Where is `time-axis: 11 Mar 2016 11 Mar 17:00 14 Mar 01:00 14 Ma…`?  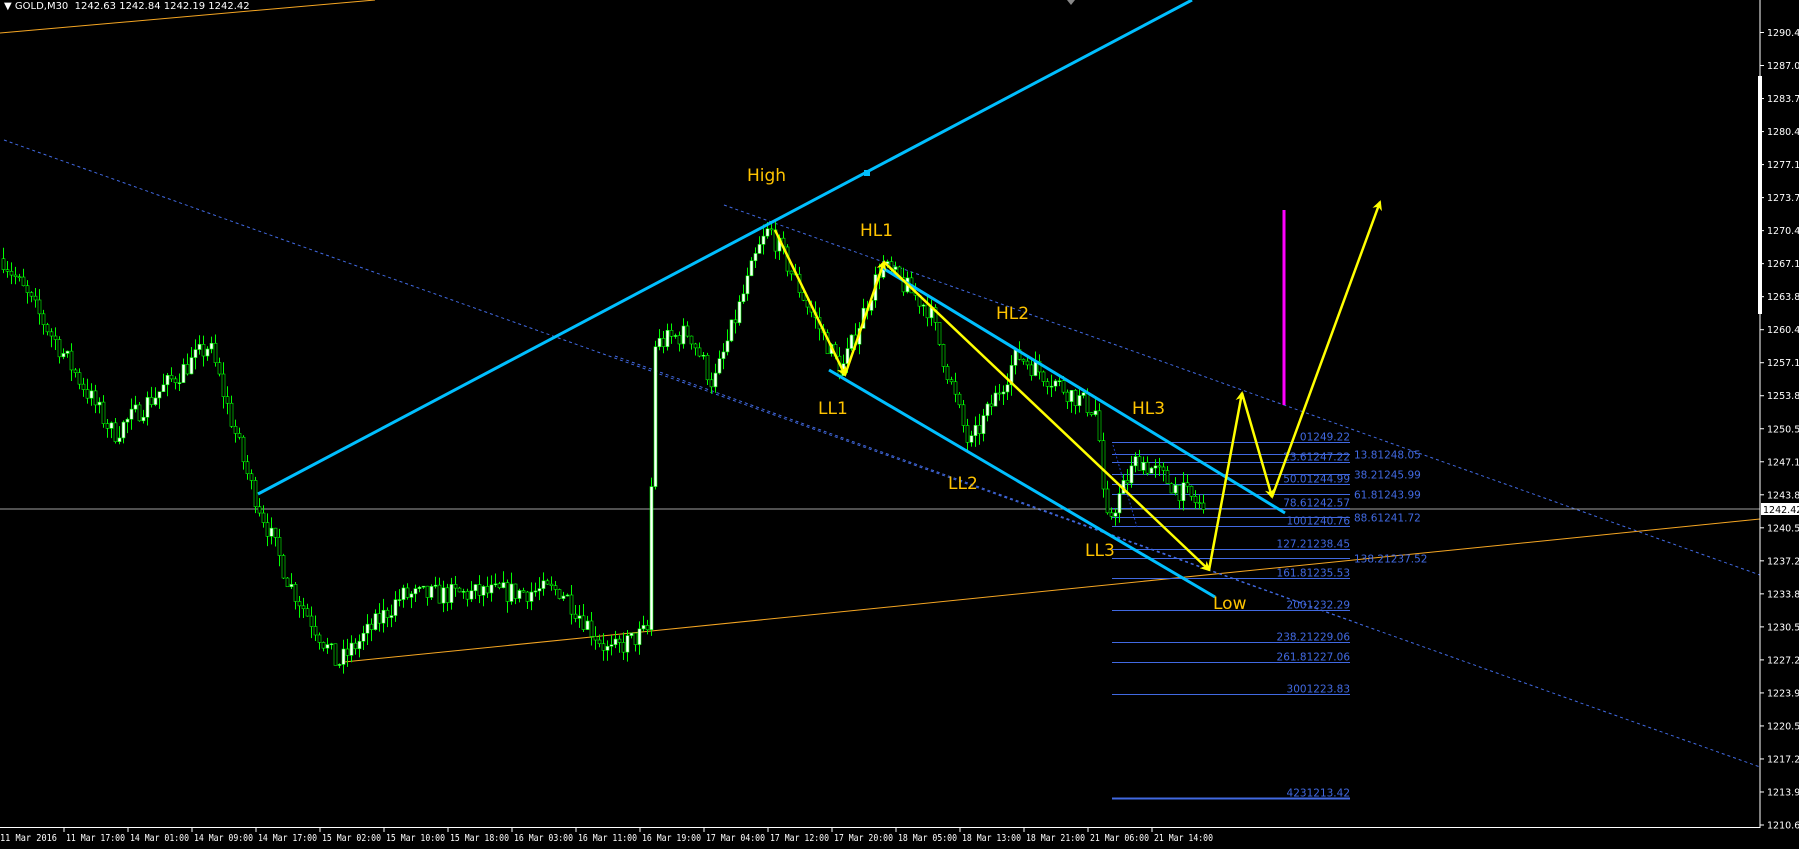
time-axis: 11 Mar 2016 11 Mar 17:00 14 Mar 01:00 14 Ma… is located at coordinates (606, 836).